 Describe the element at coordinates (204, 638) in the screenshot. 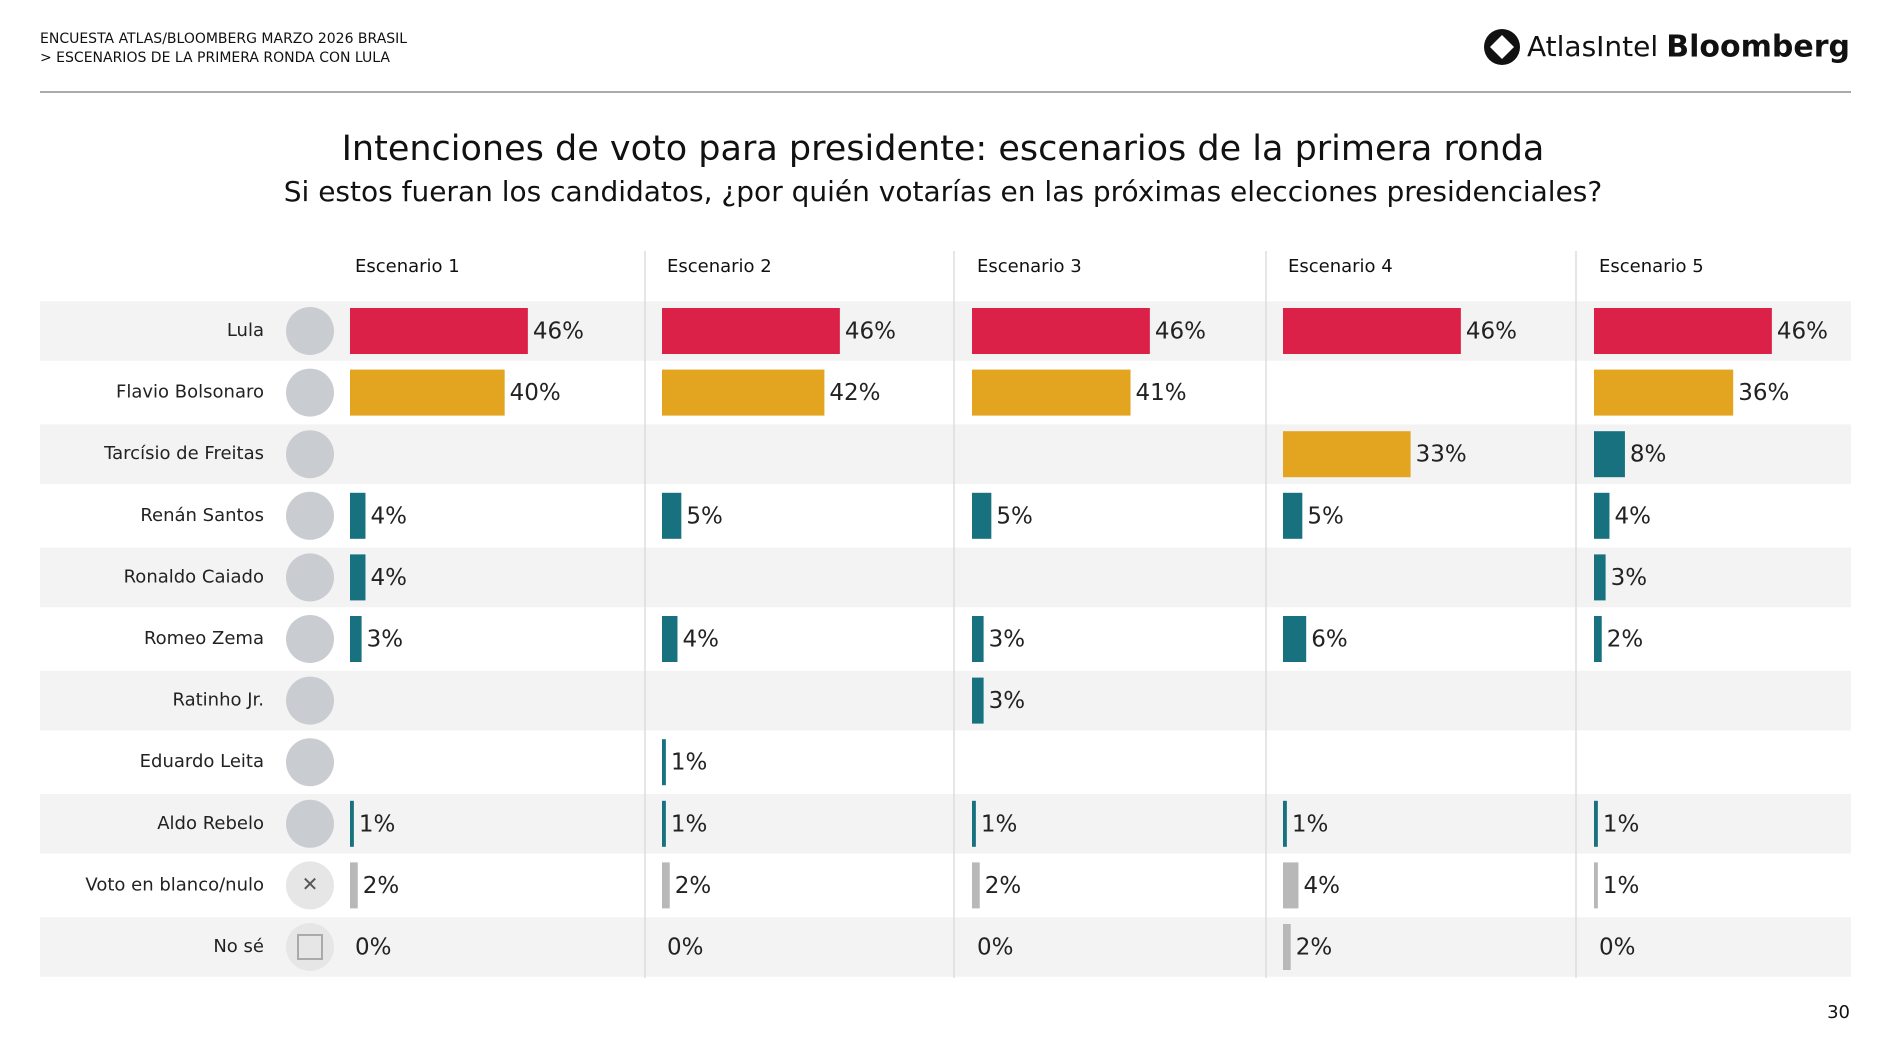

I see `candidate-name: Romeo Zema` at that location.